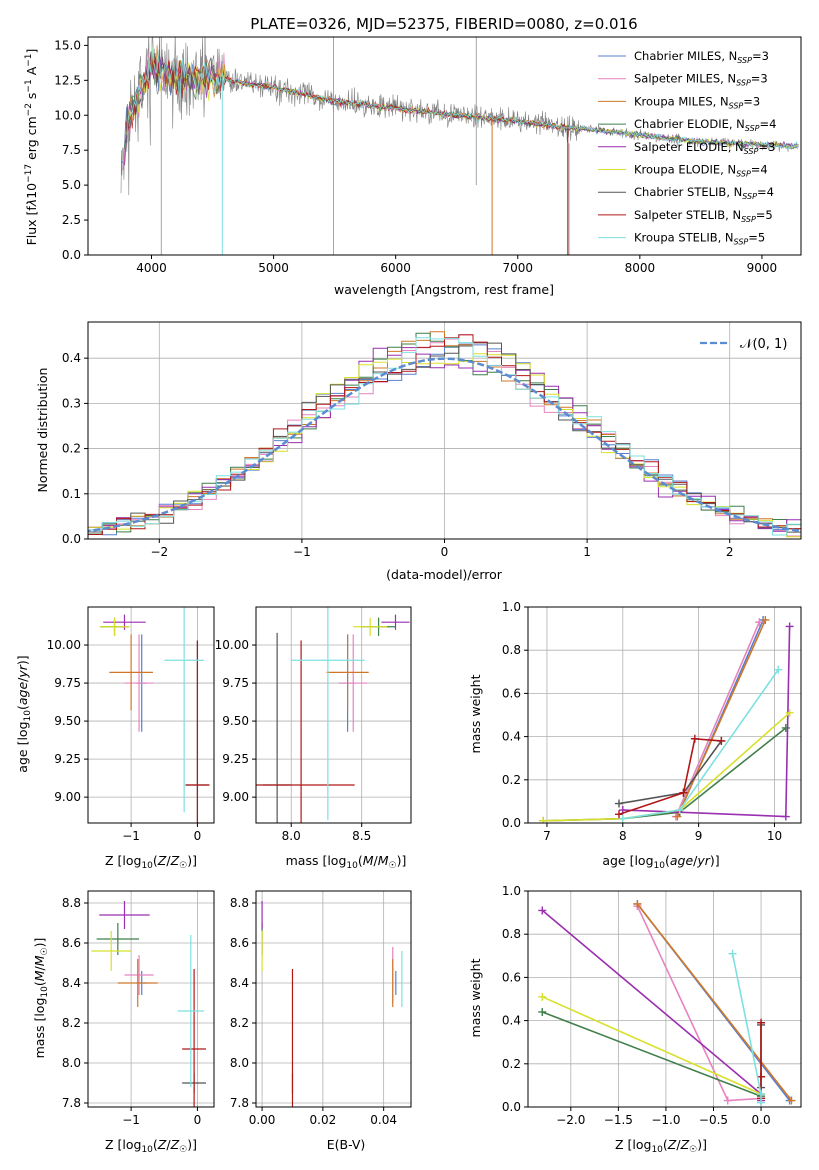 This screenshot has width=819, height=1170. I want to click on y-tick-label: 9.00, so click(235, 797).